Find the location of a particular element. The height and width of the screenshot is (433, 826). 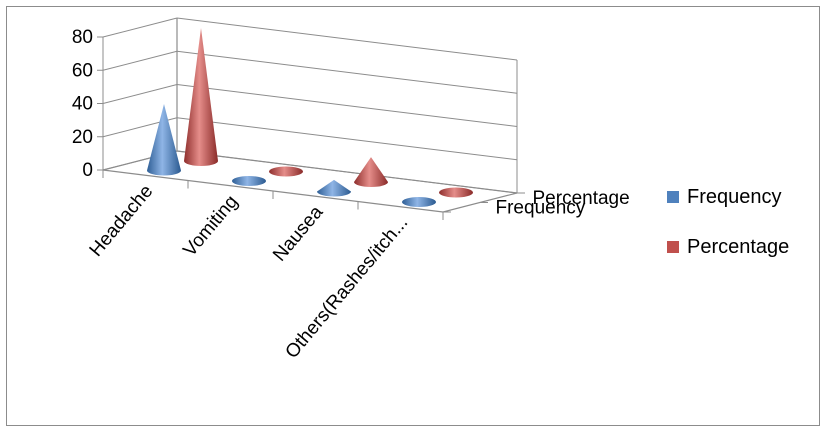

legend: Frequency Percentage is located at coordinates (728, 222).